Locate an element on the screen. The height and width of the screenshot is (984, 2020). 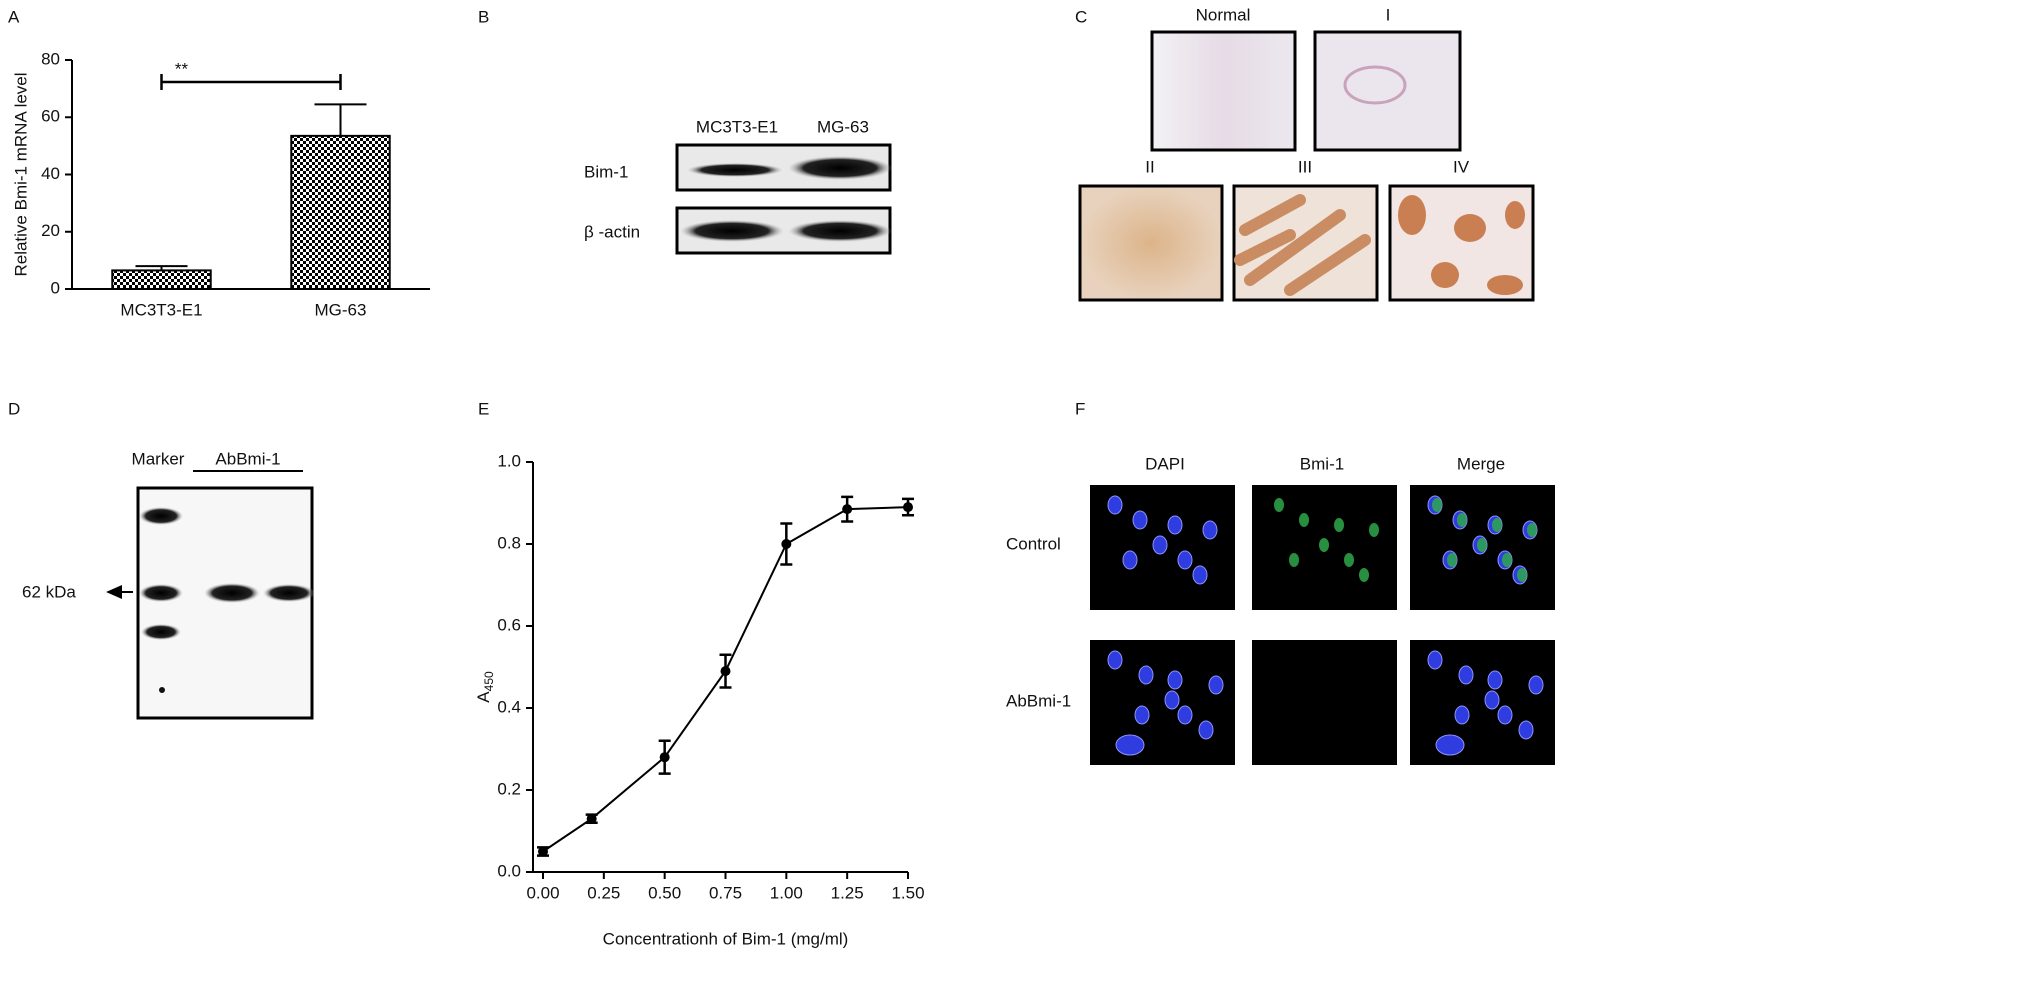
y-tick-label: 20 is located at coordinates (50, 230).